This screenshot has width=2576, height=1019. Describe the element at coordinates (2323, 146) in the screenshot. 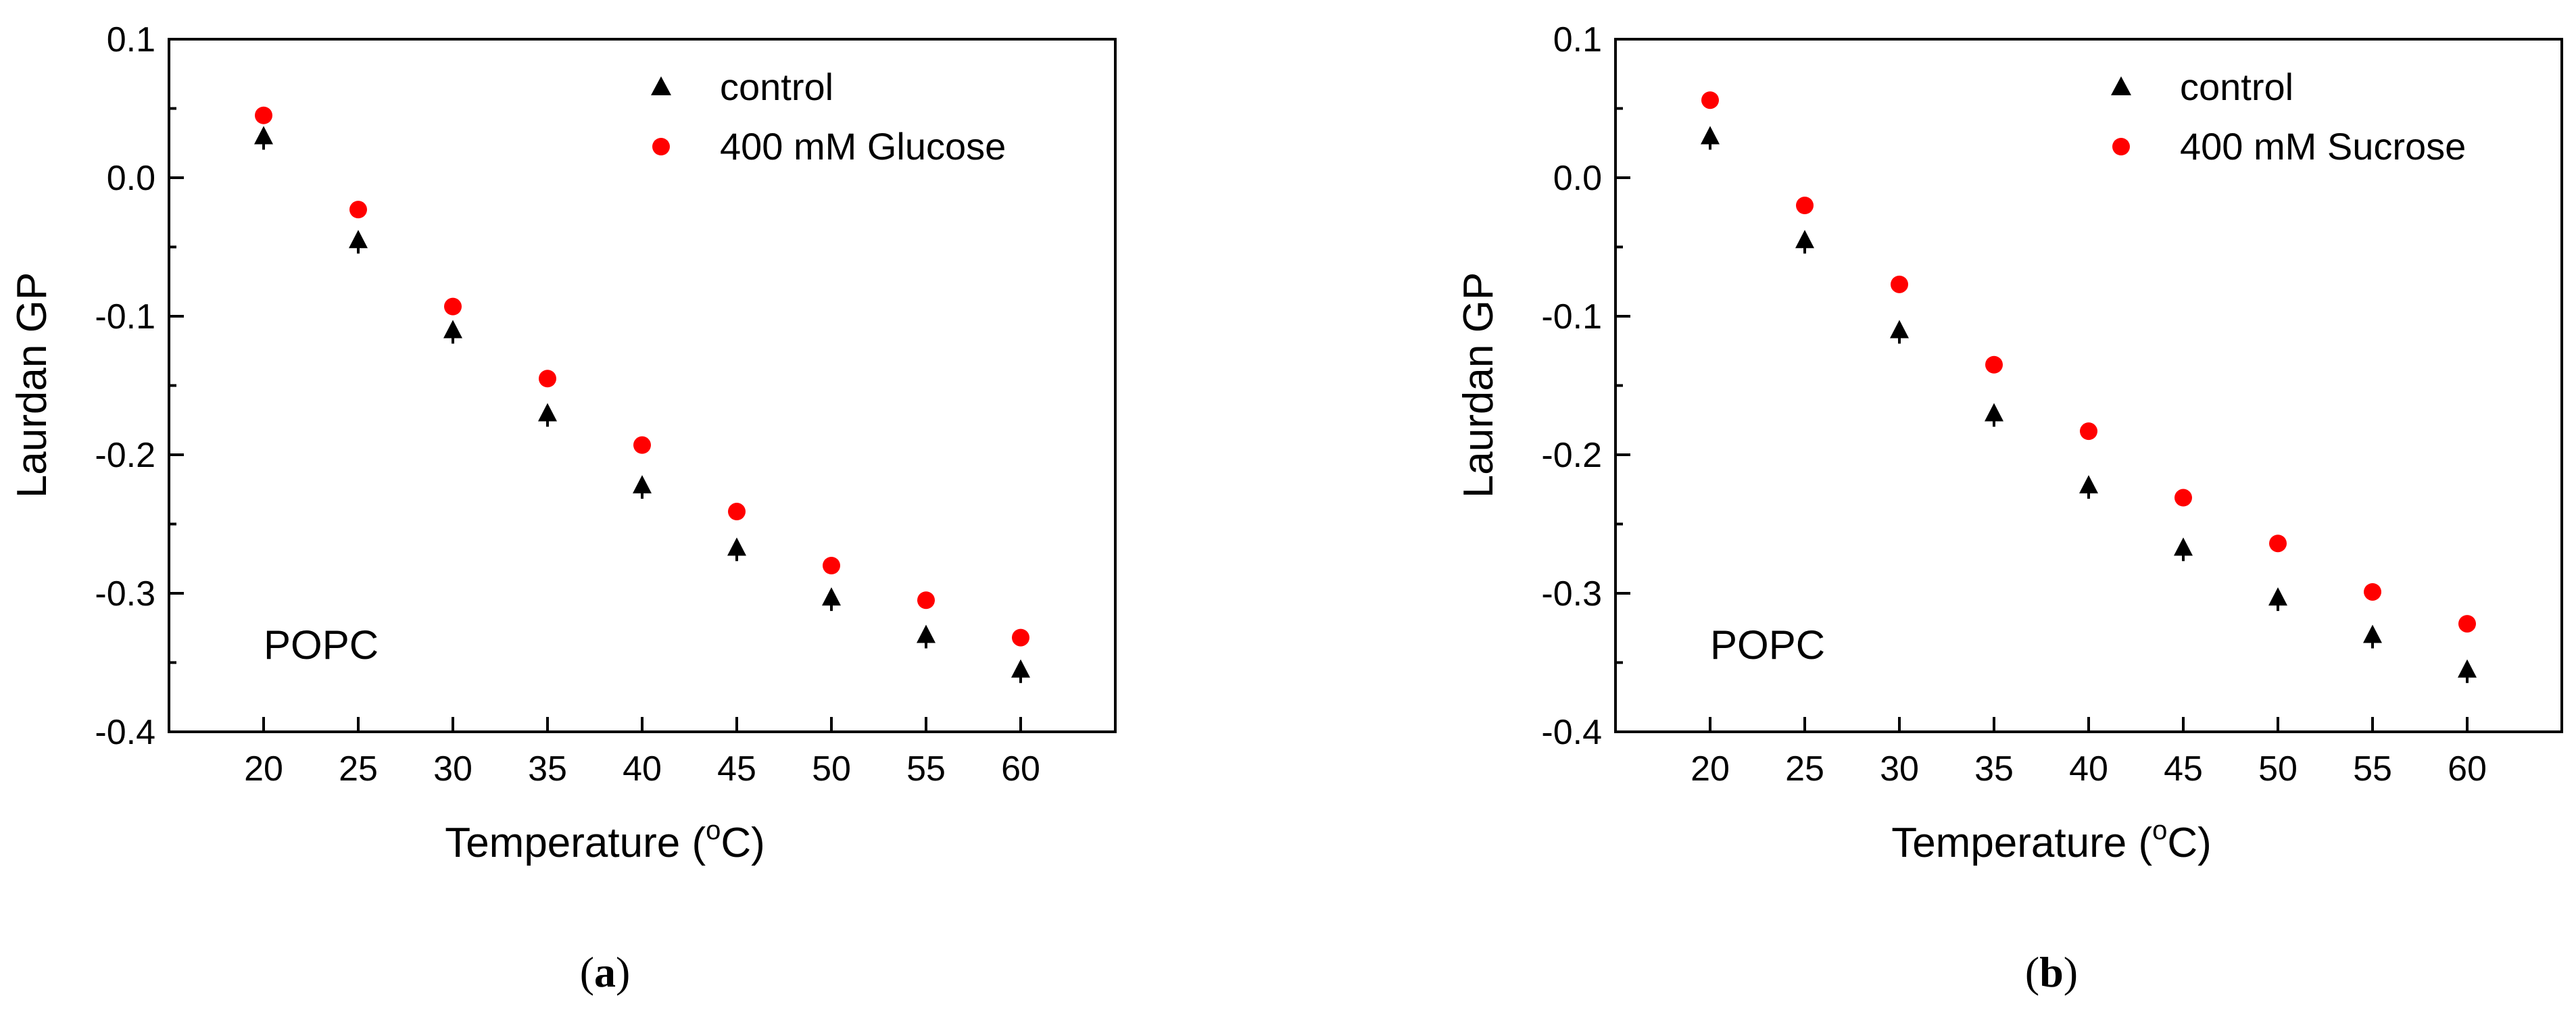

I see `legend-treatment-label: 400 mM Sucrose` at that location.